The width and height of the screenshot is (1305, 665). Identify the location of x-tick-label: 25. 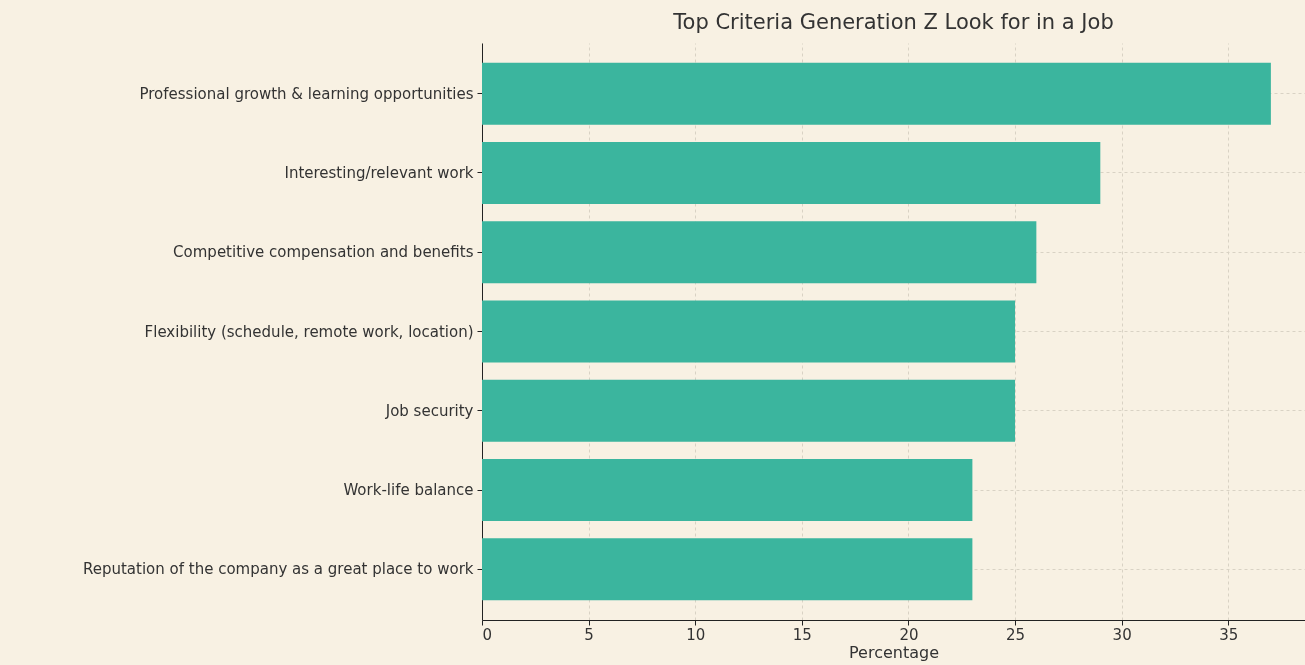
(1015, 634).